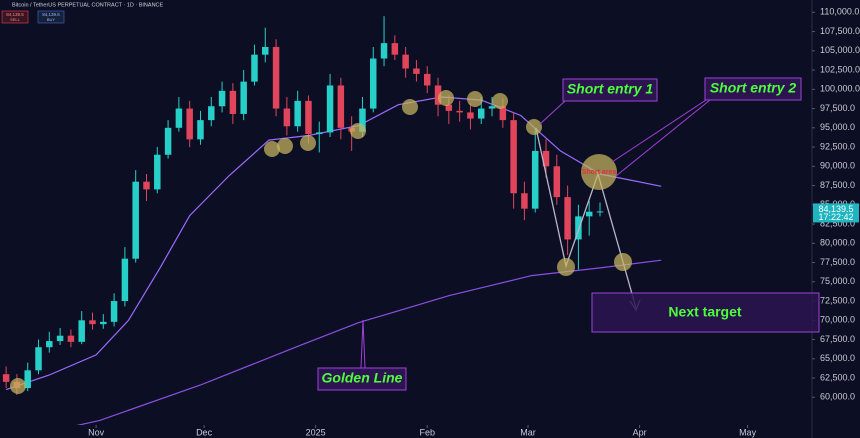 The height and width of the screenshot is (438, 860). I want to click on y-tick-label: 82,500.0, so click(837, 223).